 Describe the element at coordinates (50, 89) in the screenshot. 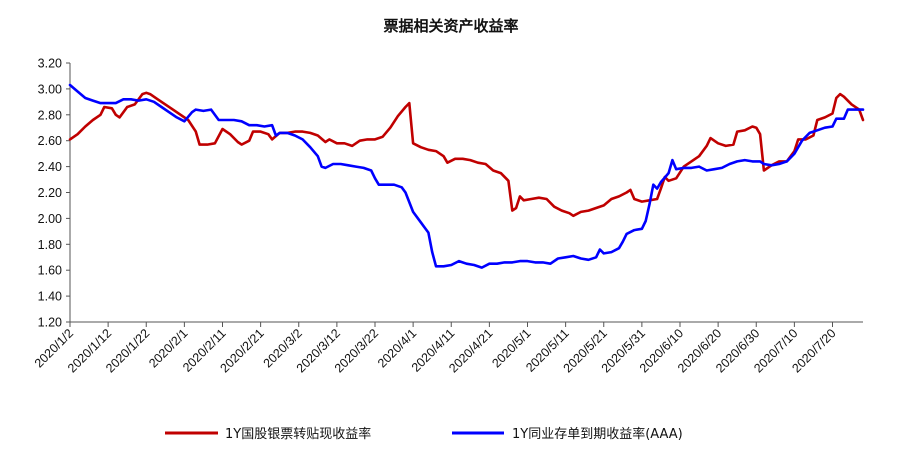

I see `y-tick-label: 3.00` at that location.